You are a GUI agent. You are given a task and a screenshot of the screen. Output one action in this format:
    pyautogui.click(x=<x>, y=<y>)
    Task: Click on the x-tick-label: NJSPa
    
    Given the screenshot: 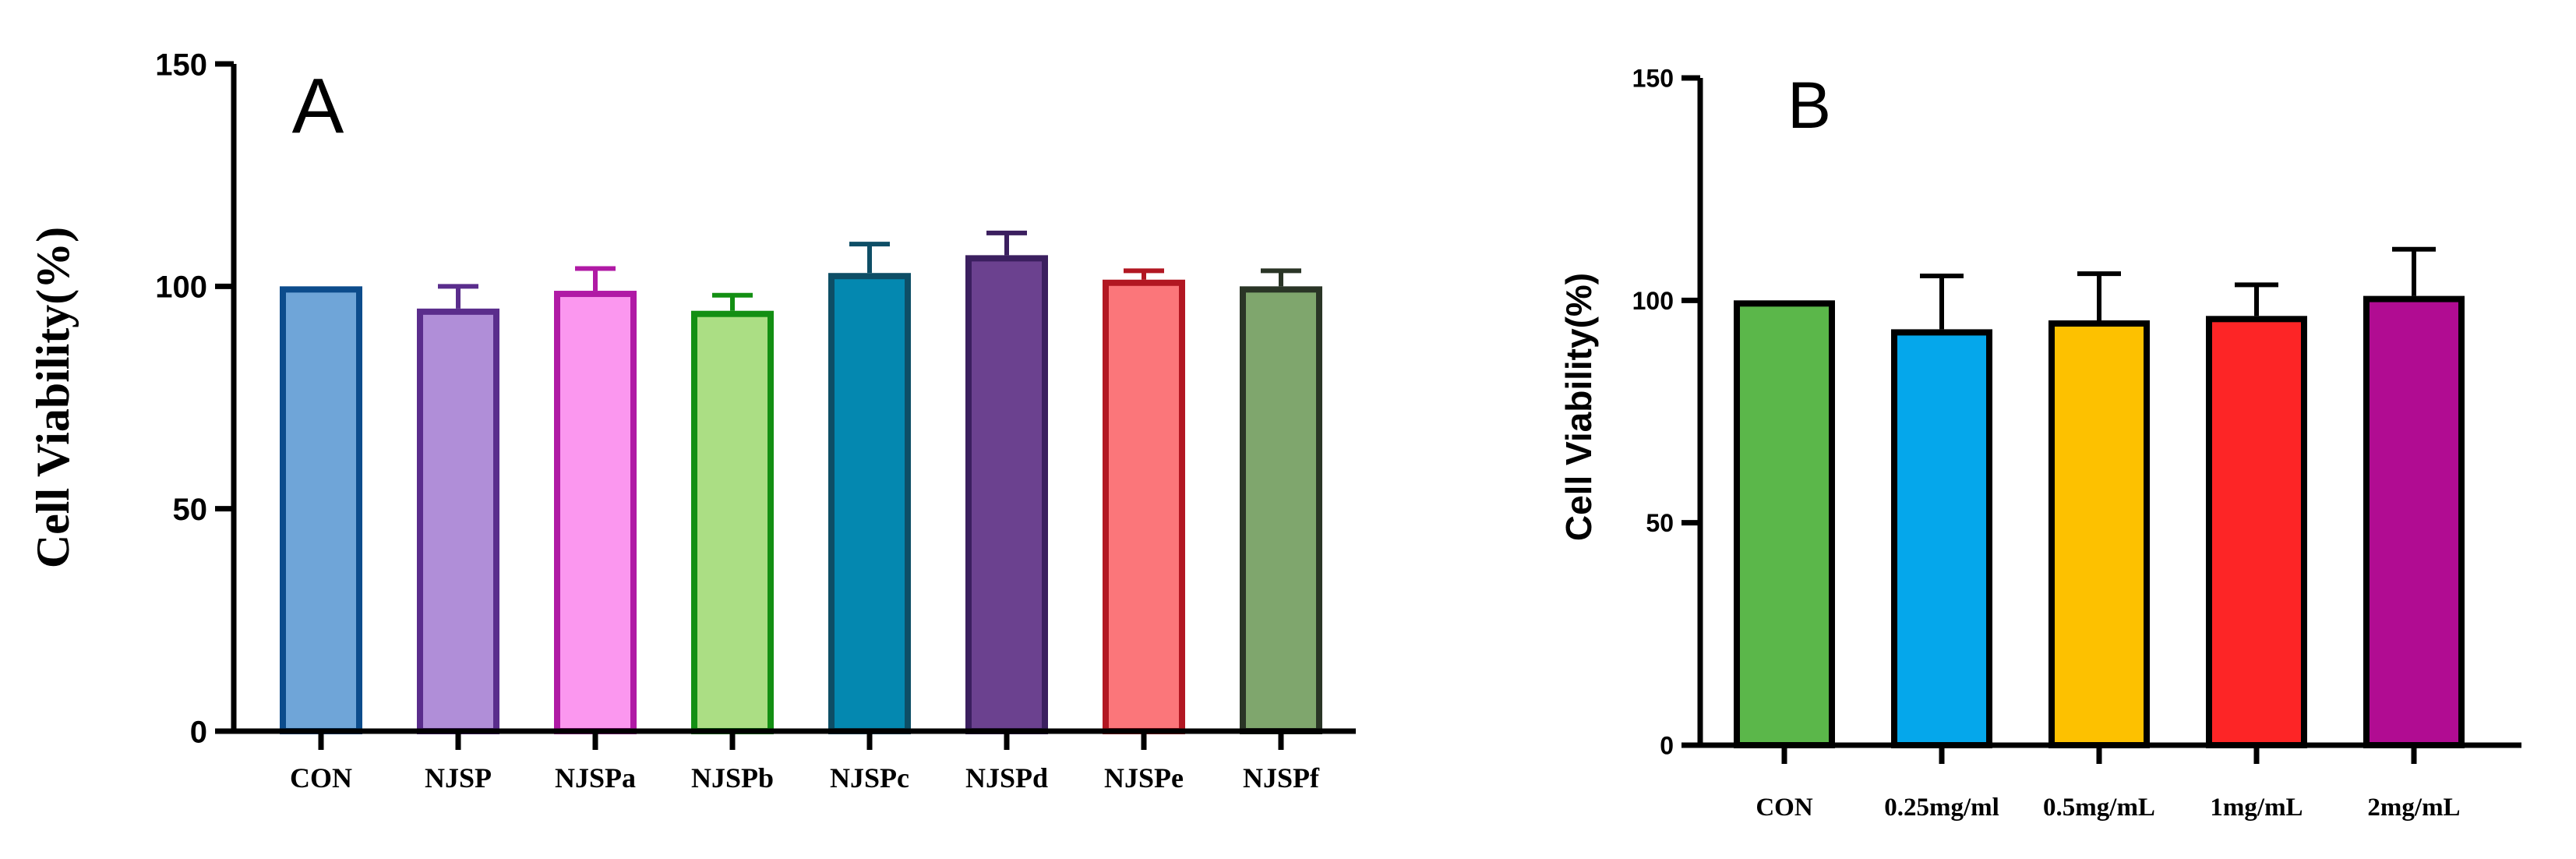 What is the action you would take?
    pyautogui.click(x=595, y=778)
    